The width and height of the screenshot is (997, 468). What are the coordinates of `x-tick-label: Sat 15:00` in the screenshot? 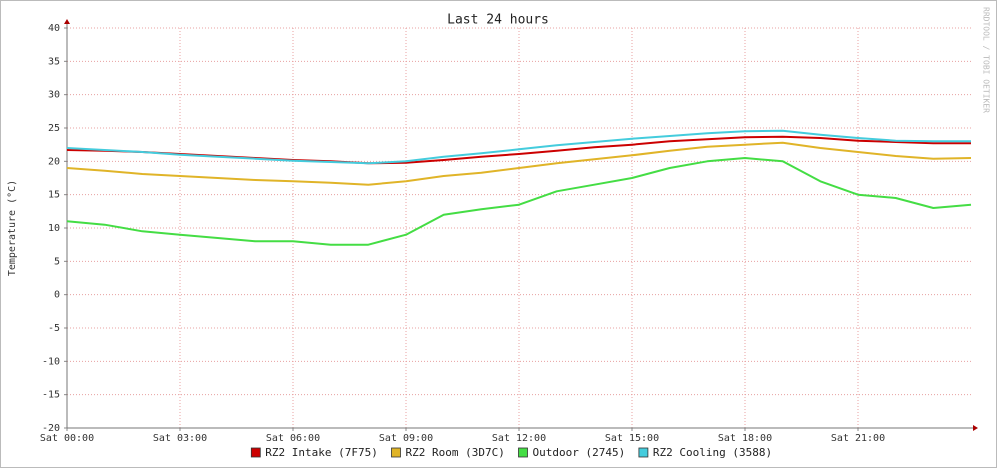 It's located at (632, 438).